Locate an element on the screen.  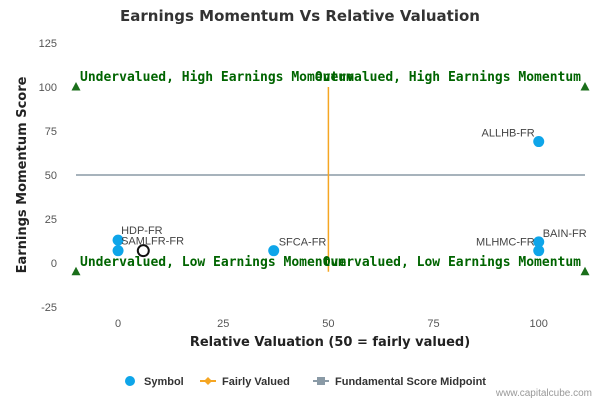
x-axis-title: Relative Valuation (50 = fairly valued) is located at coordinates (330, 342).